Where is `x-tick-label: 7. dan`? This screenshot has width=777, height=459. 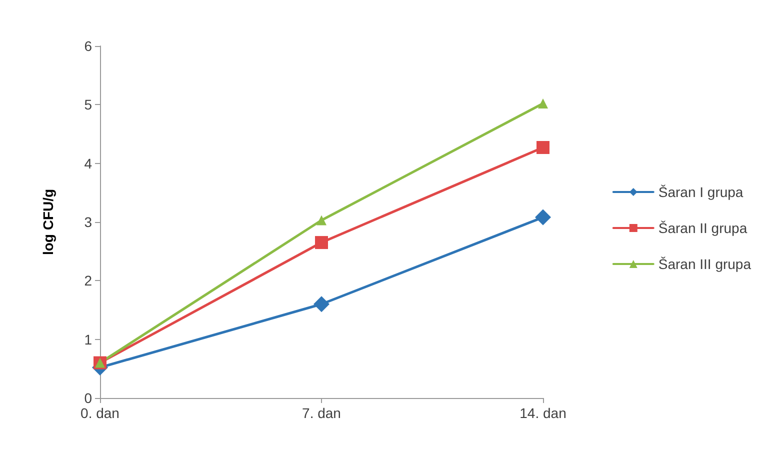 x-tick-label: 7. dan is located at coordinates (321, 413).